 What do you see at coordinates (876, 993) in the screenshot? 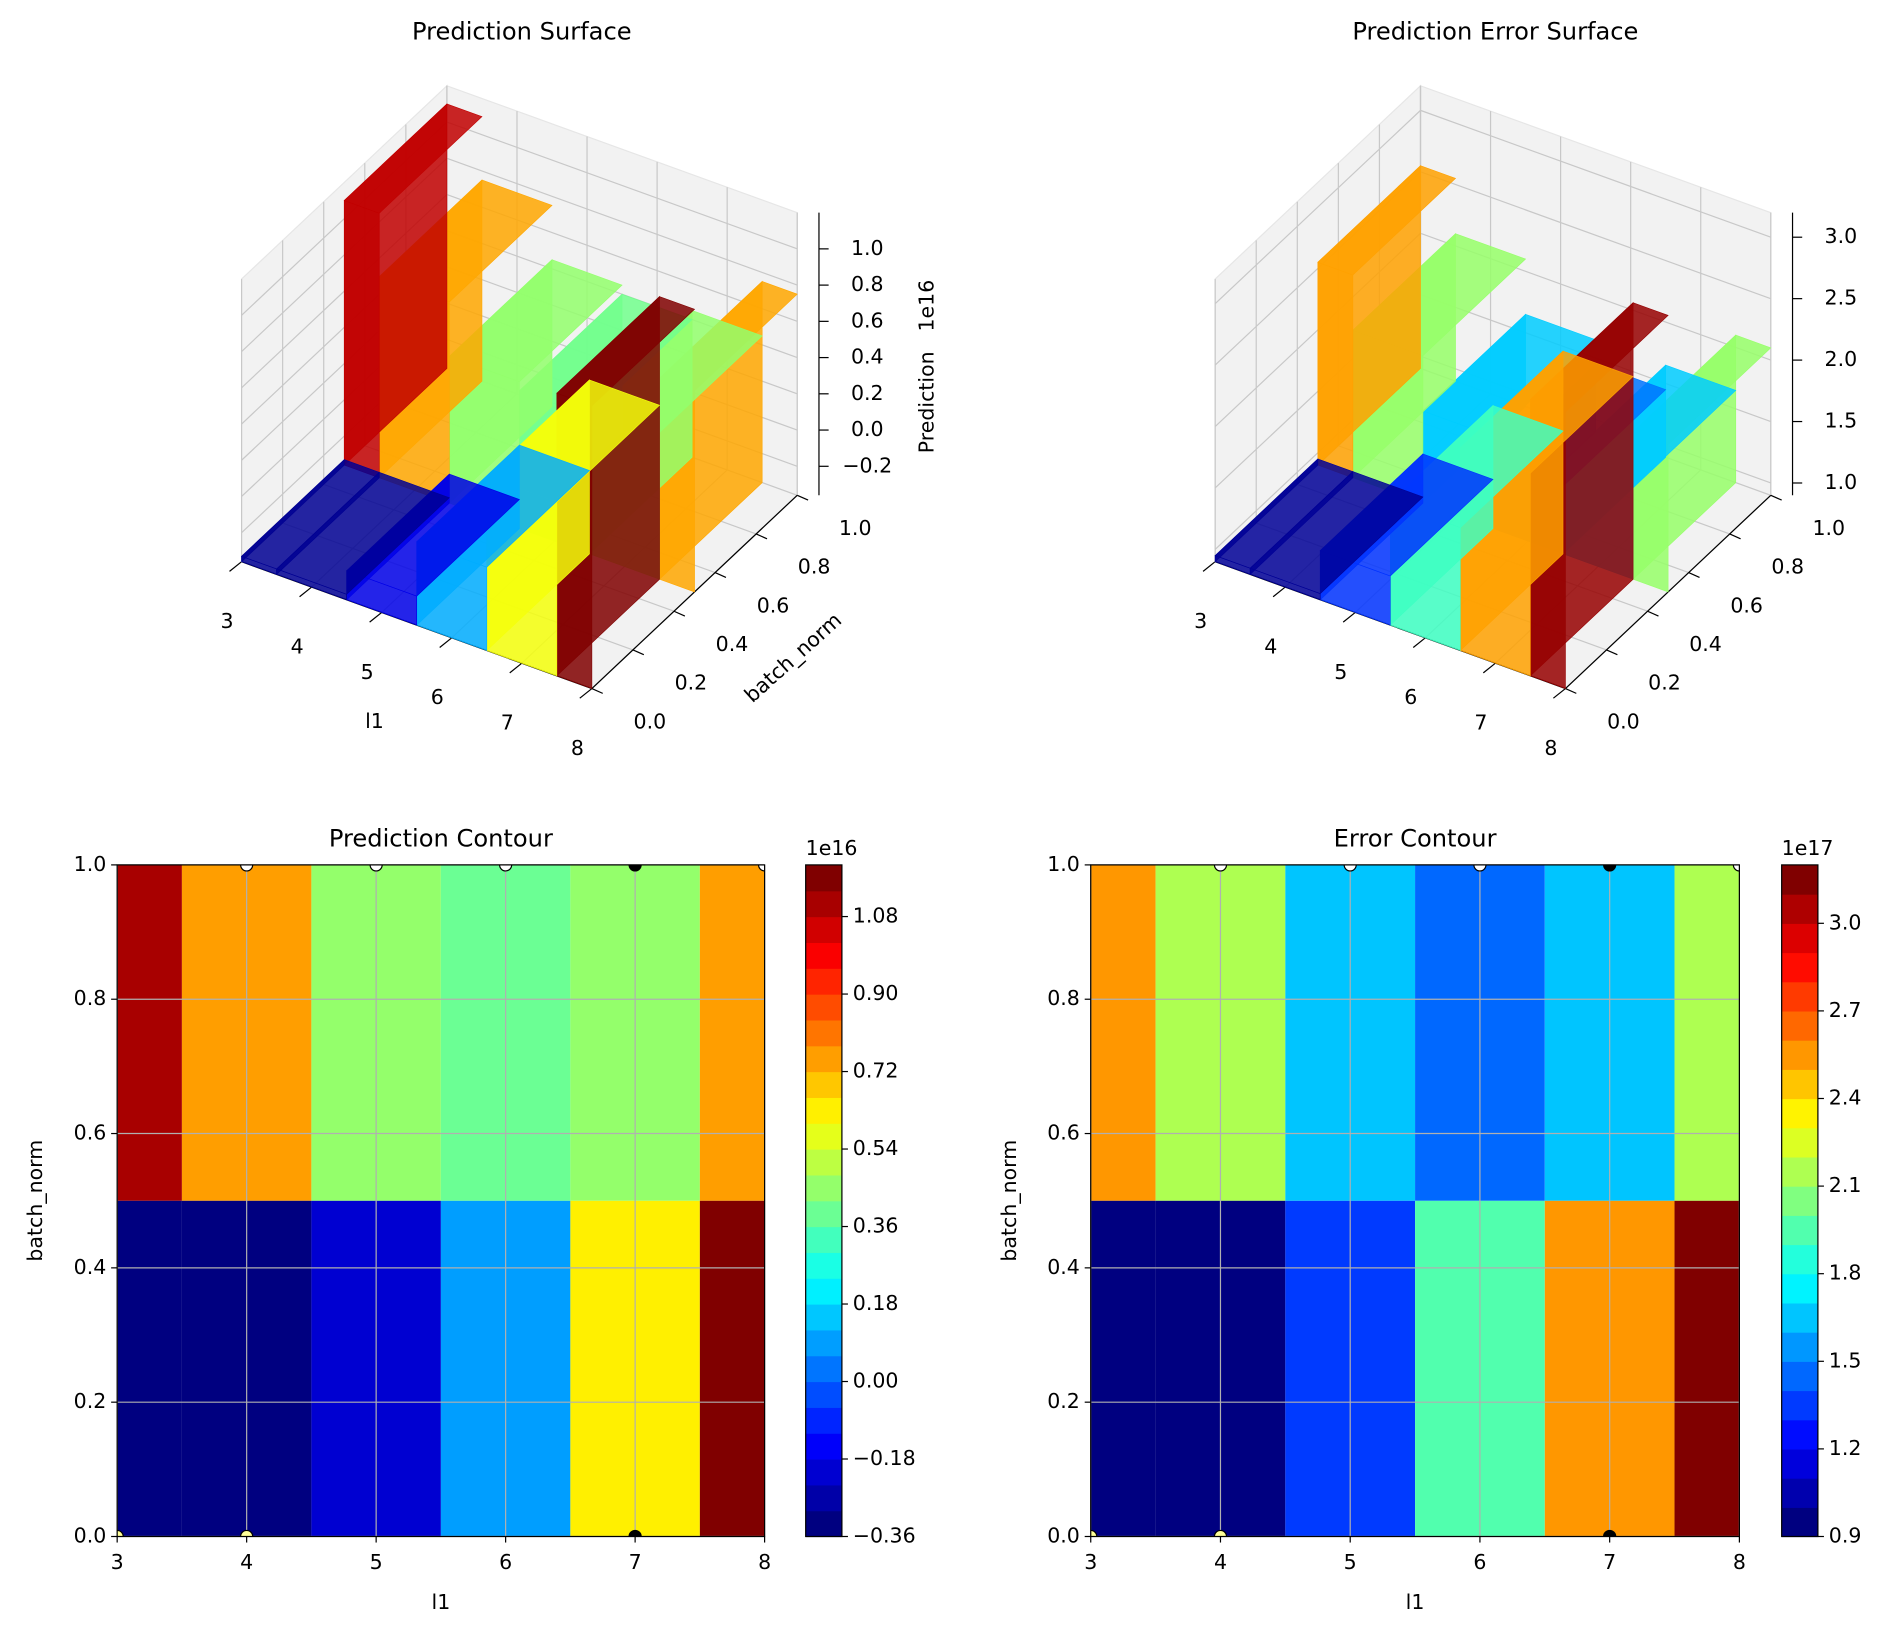
I see `colorbar-tick-label: 0.90` at bounding box center [876, 993].